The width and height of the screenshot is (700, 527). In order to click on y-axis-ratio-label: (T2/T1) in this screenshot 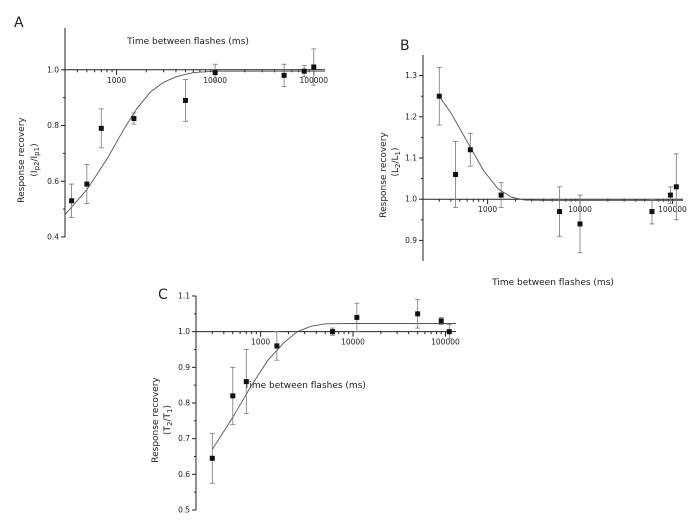, I will do `click(168, 420)`.